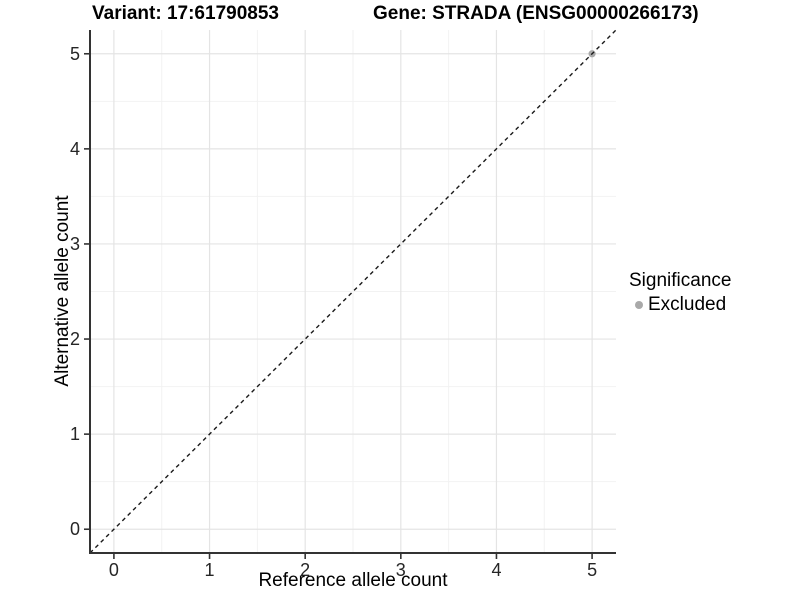 Image resolution: width=800 pixels, height=600 pixels. Describe the element at coordinates (75, 54) in the screenshot. I see `y-tick-label: 5` at that location.